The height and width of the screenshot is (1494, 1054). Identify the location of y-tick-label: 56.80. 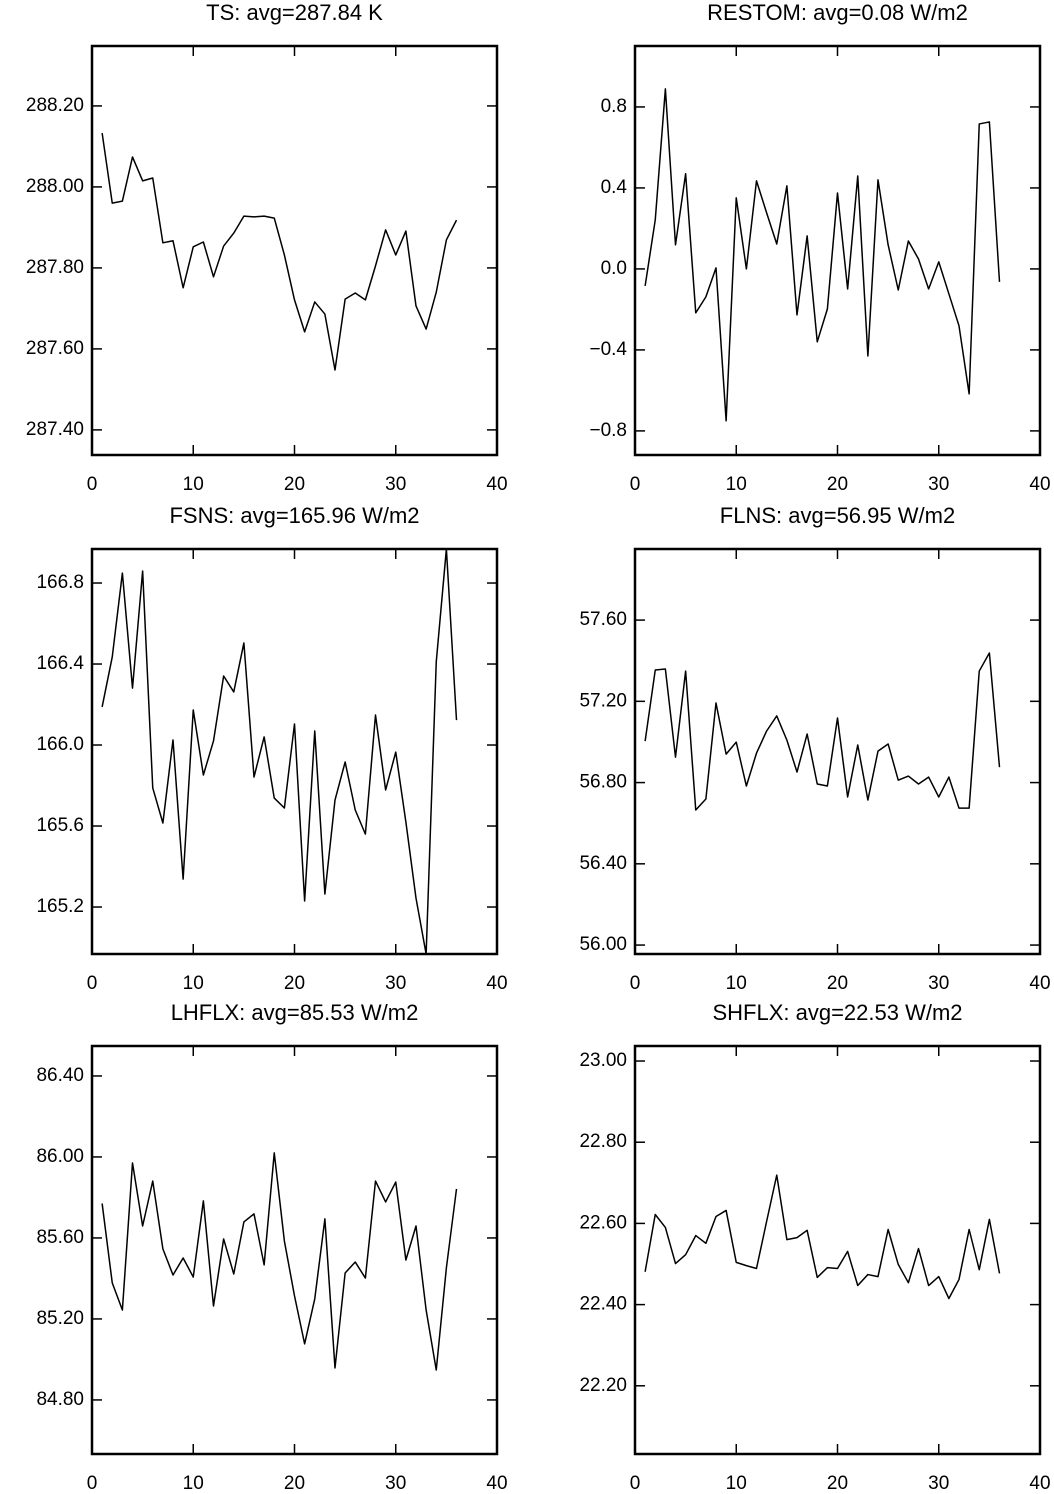
(603, 782).